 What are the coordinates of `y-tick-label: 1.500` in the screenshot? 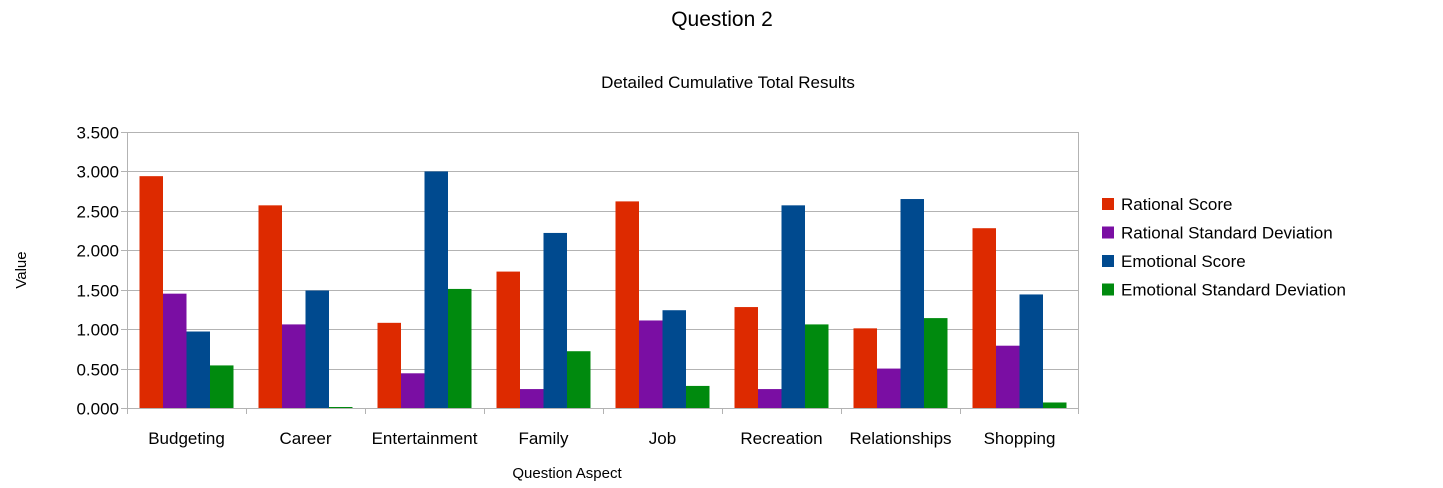 It's located at (97, 291).